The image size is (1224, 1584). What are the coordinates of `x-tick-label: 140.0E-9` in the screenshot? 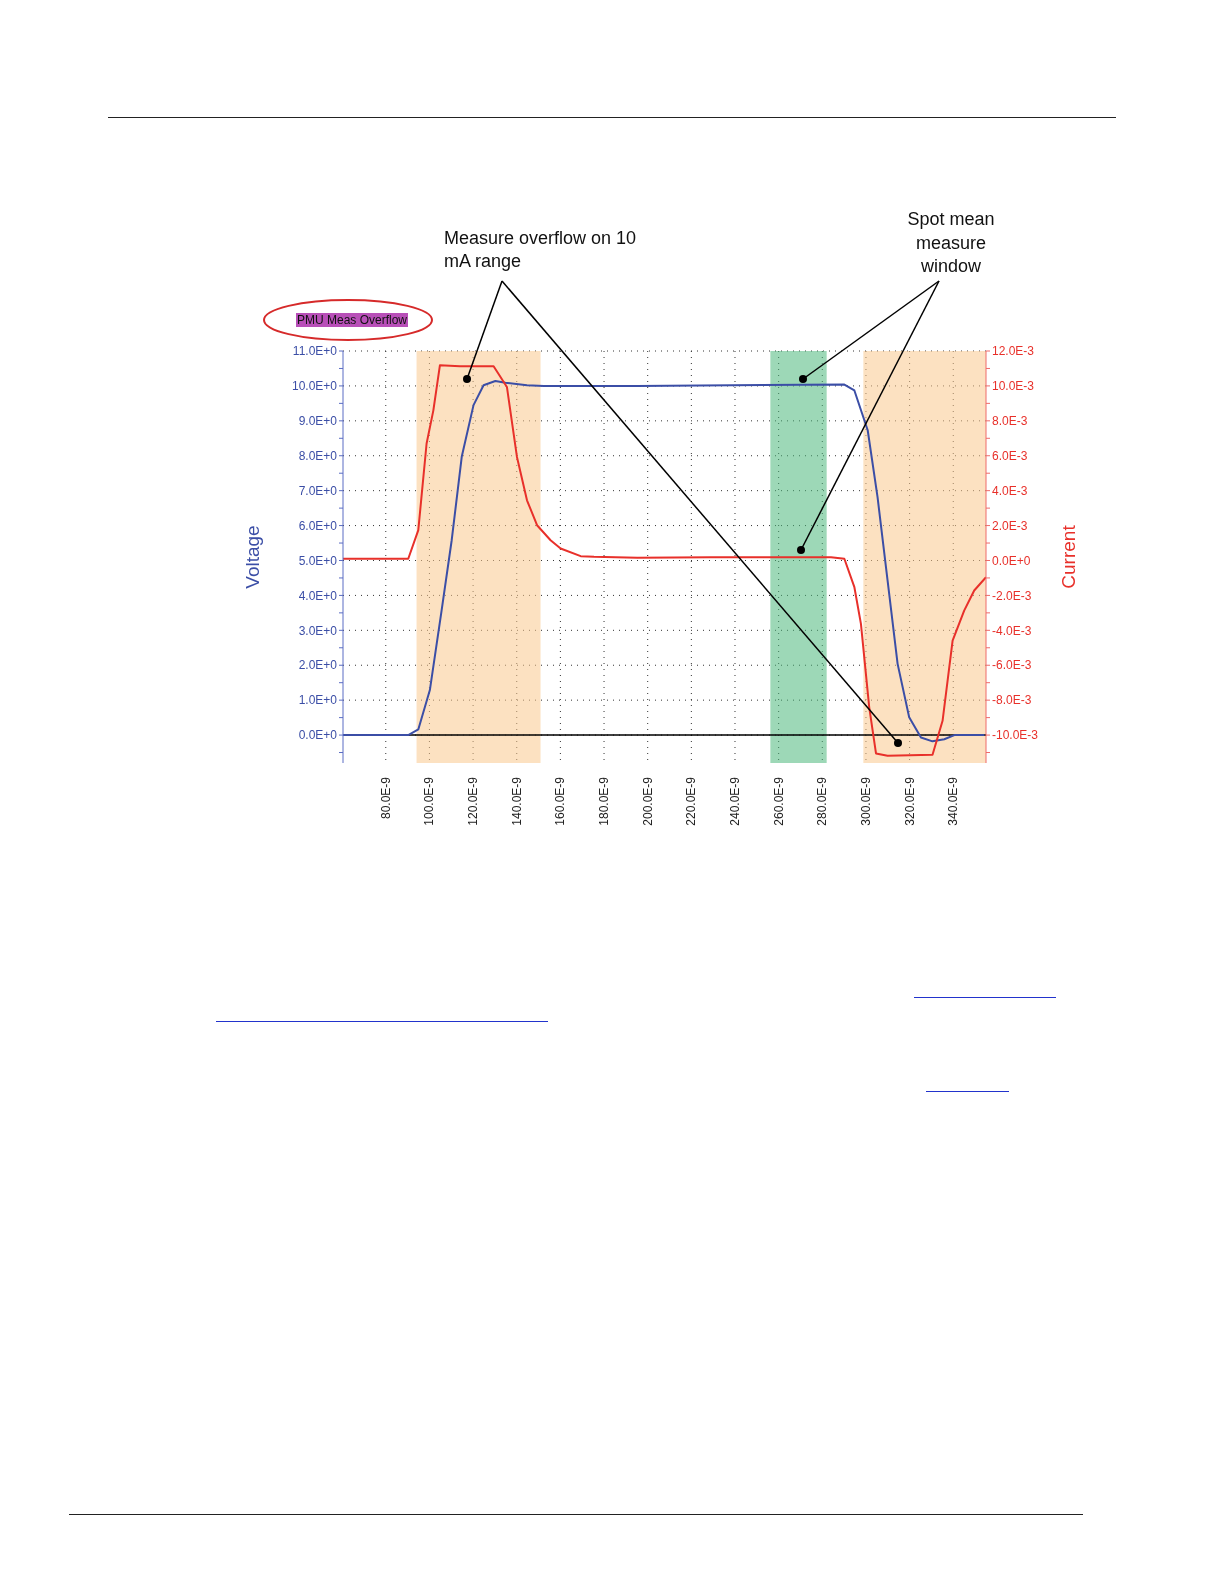 It's located at (516, 801).